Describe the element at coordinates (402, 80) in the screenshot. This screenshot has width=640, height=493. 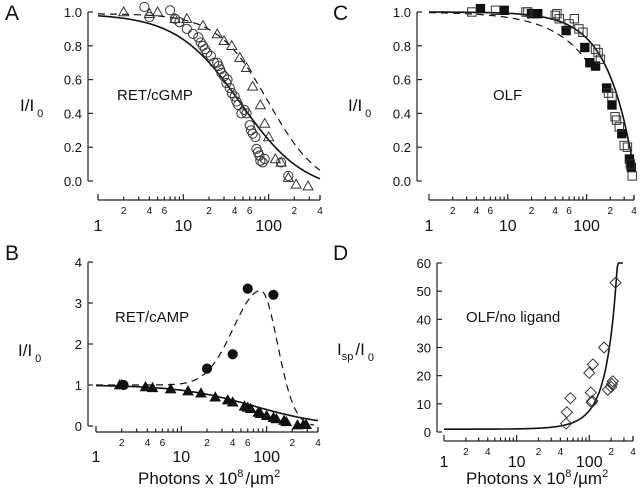
I see `y-tick-label: 0.6` at that location.